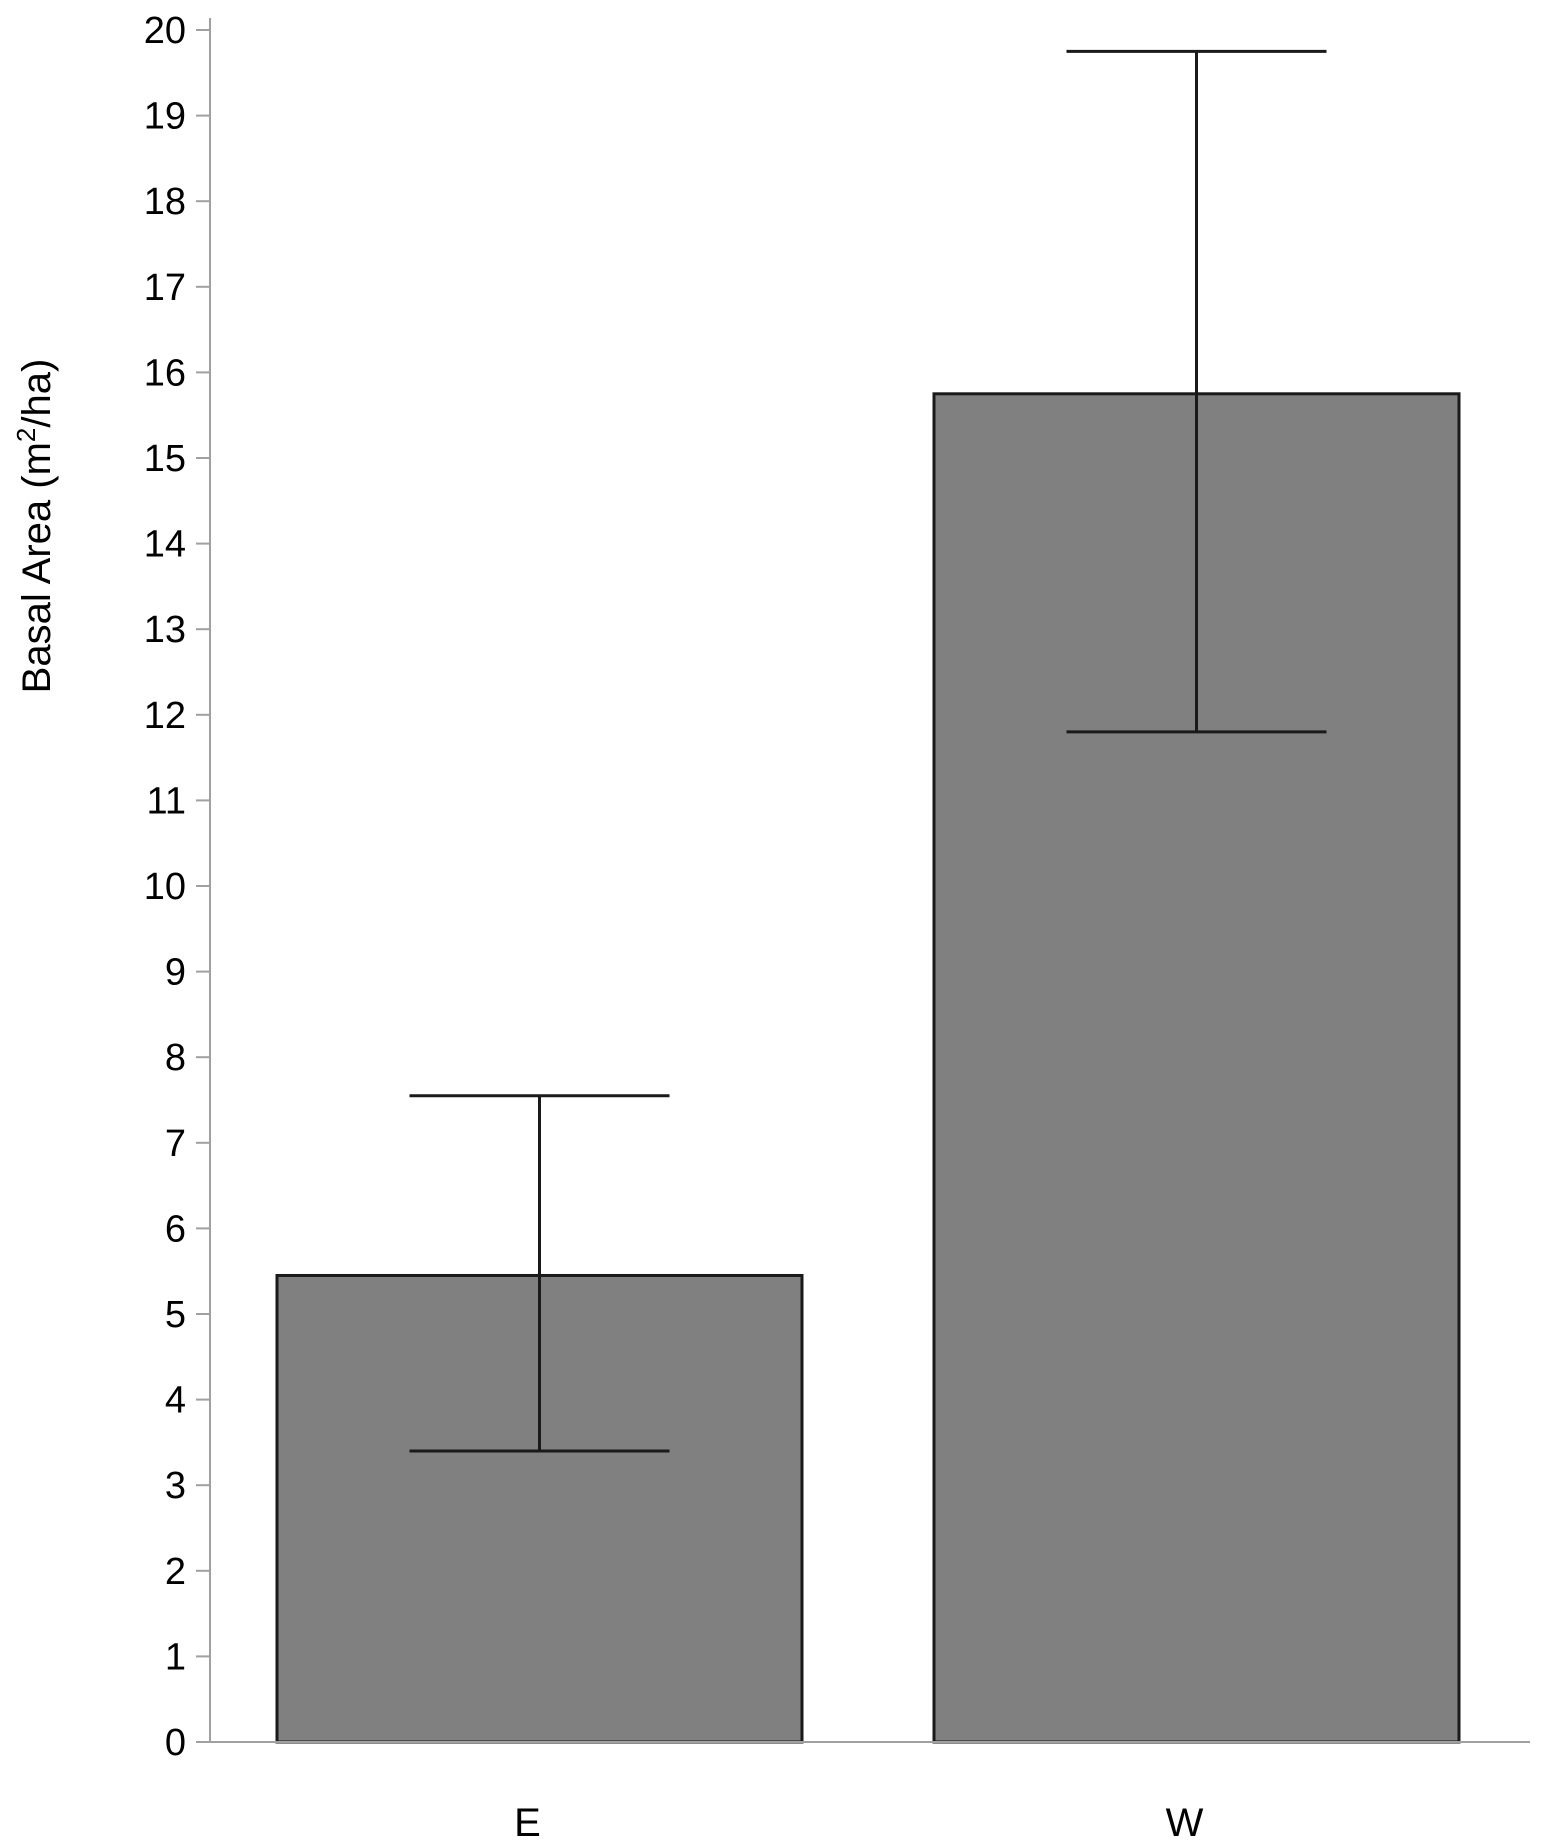 This screenshot has width=1555, height=1844. What do you see at coordinates (37, 567) in the screenshot?
I see `y-axis-title-main: Basal Area (m` at bounding box center [37, 567].